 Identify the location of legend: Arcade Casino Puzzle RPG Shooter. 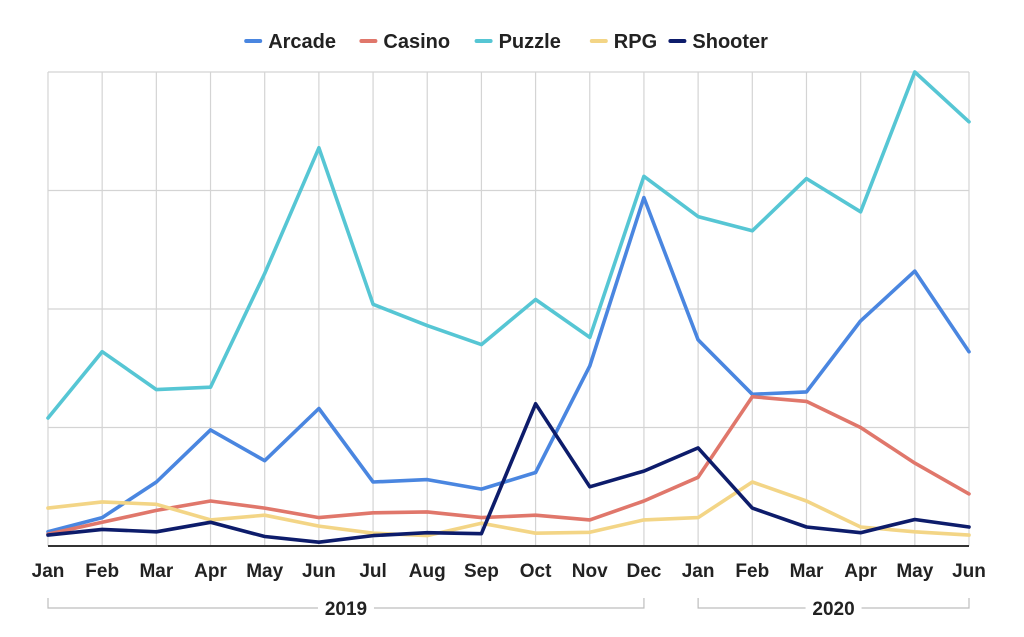
(506, 42).